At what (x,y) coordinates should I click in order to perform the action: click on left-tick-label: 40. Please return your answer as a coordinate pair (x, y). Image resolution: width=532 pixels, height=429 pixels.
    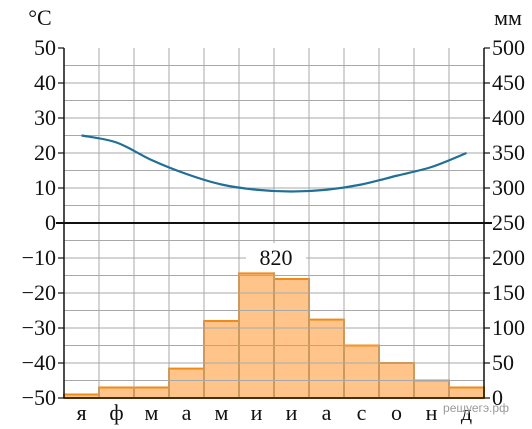
    Looking at the image, I should click on (45, 82).